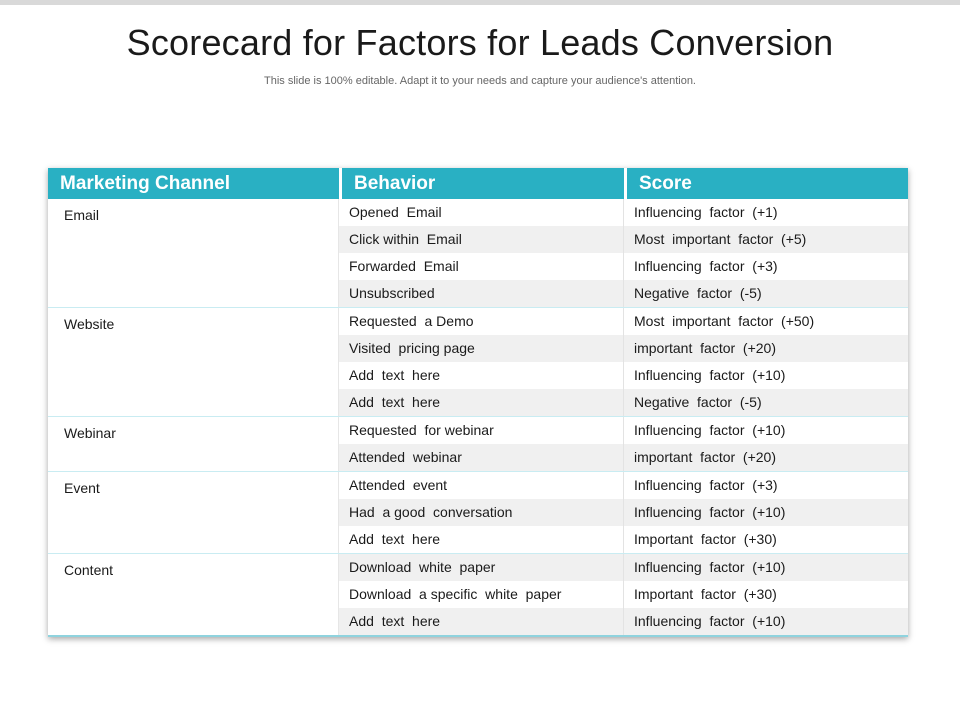 The height and width of the screenshot is (720, 960). I want to click on table-row: Attended webinar important factor (+20), so click(623, 457).